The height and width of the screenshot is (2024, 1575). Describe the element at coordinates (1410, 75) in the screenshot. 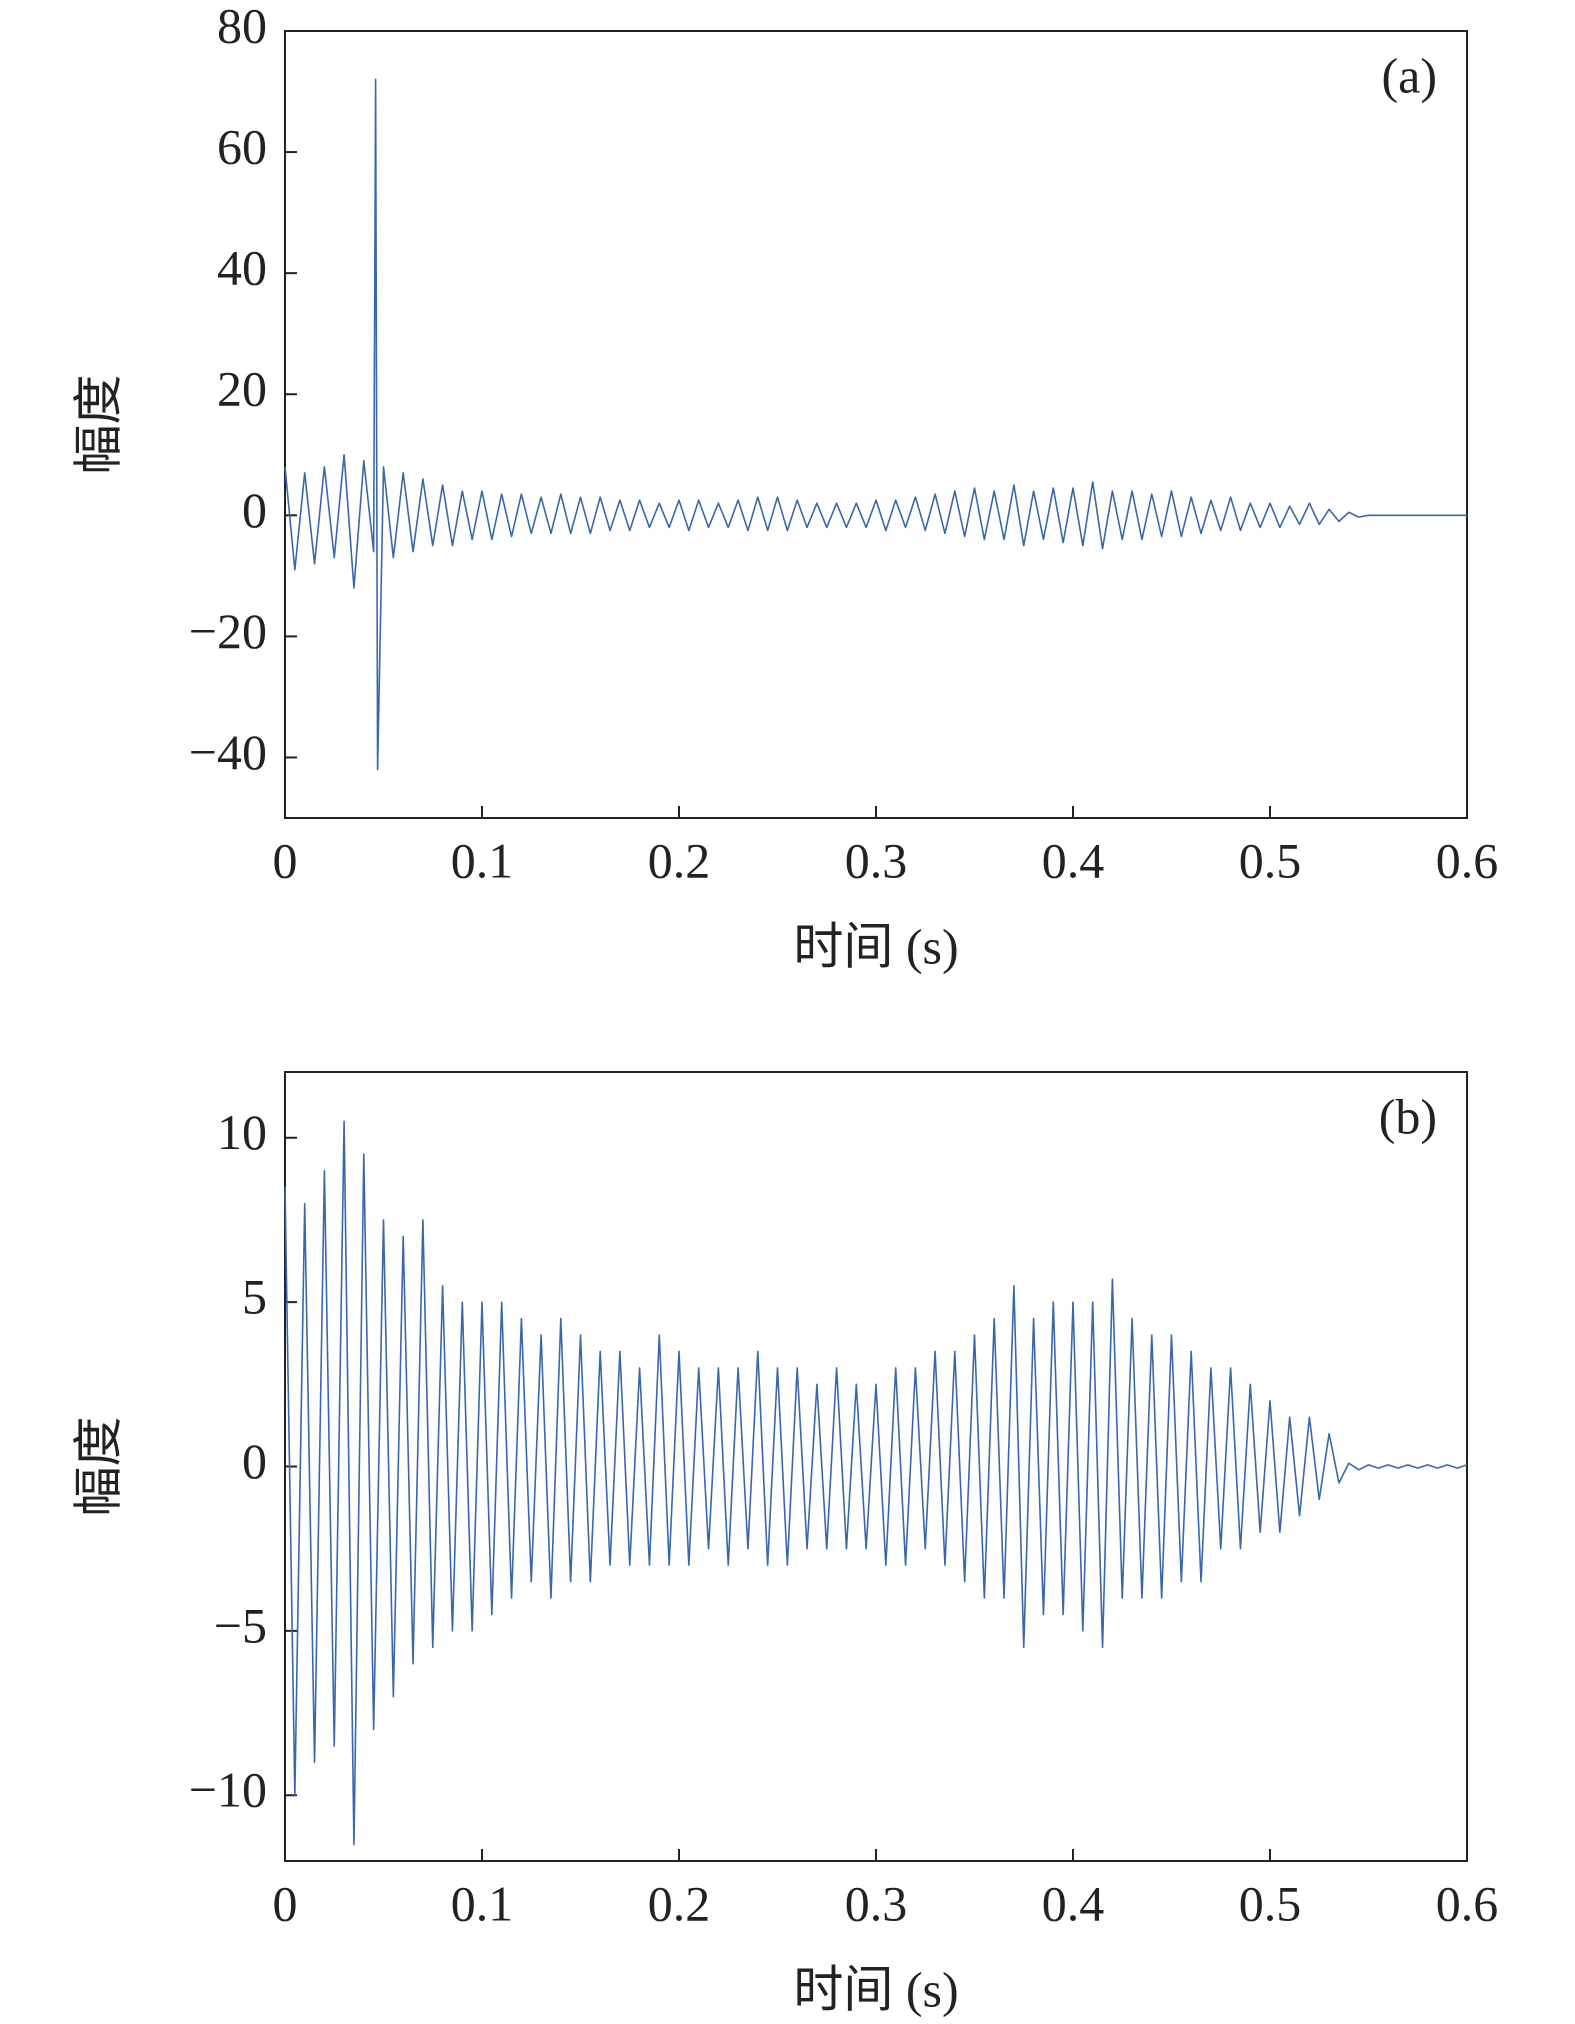

I see `panel-label: (a)` at that location.